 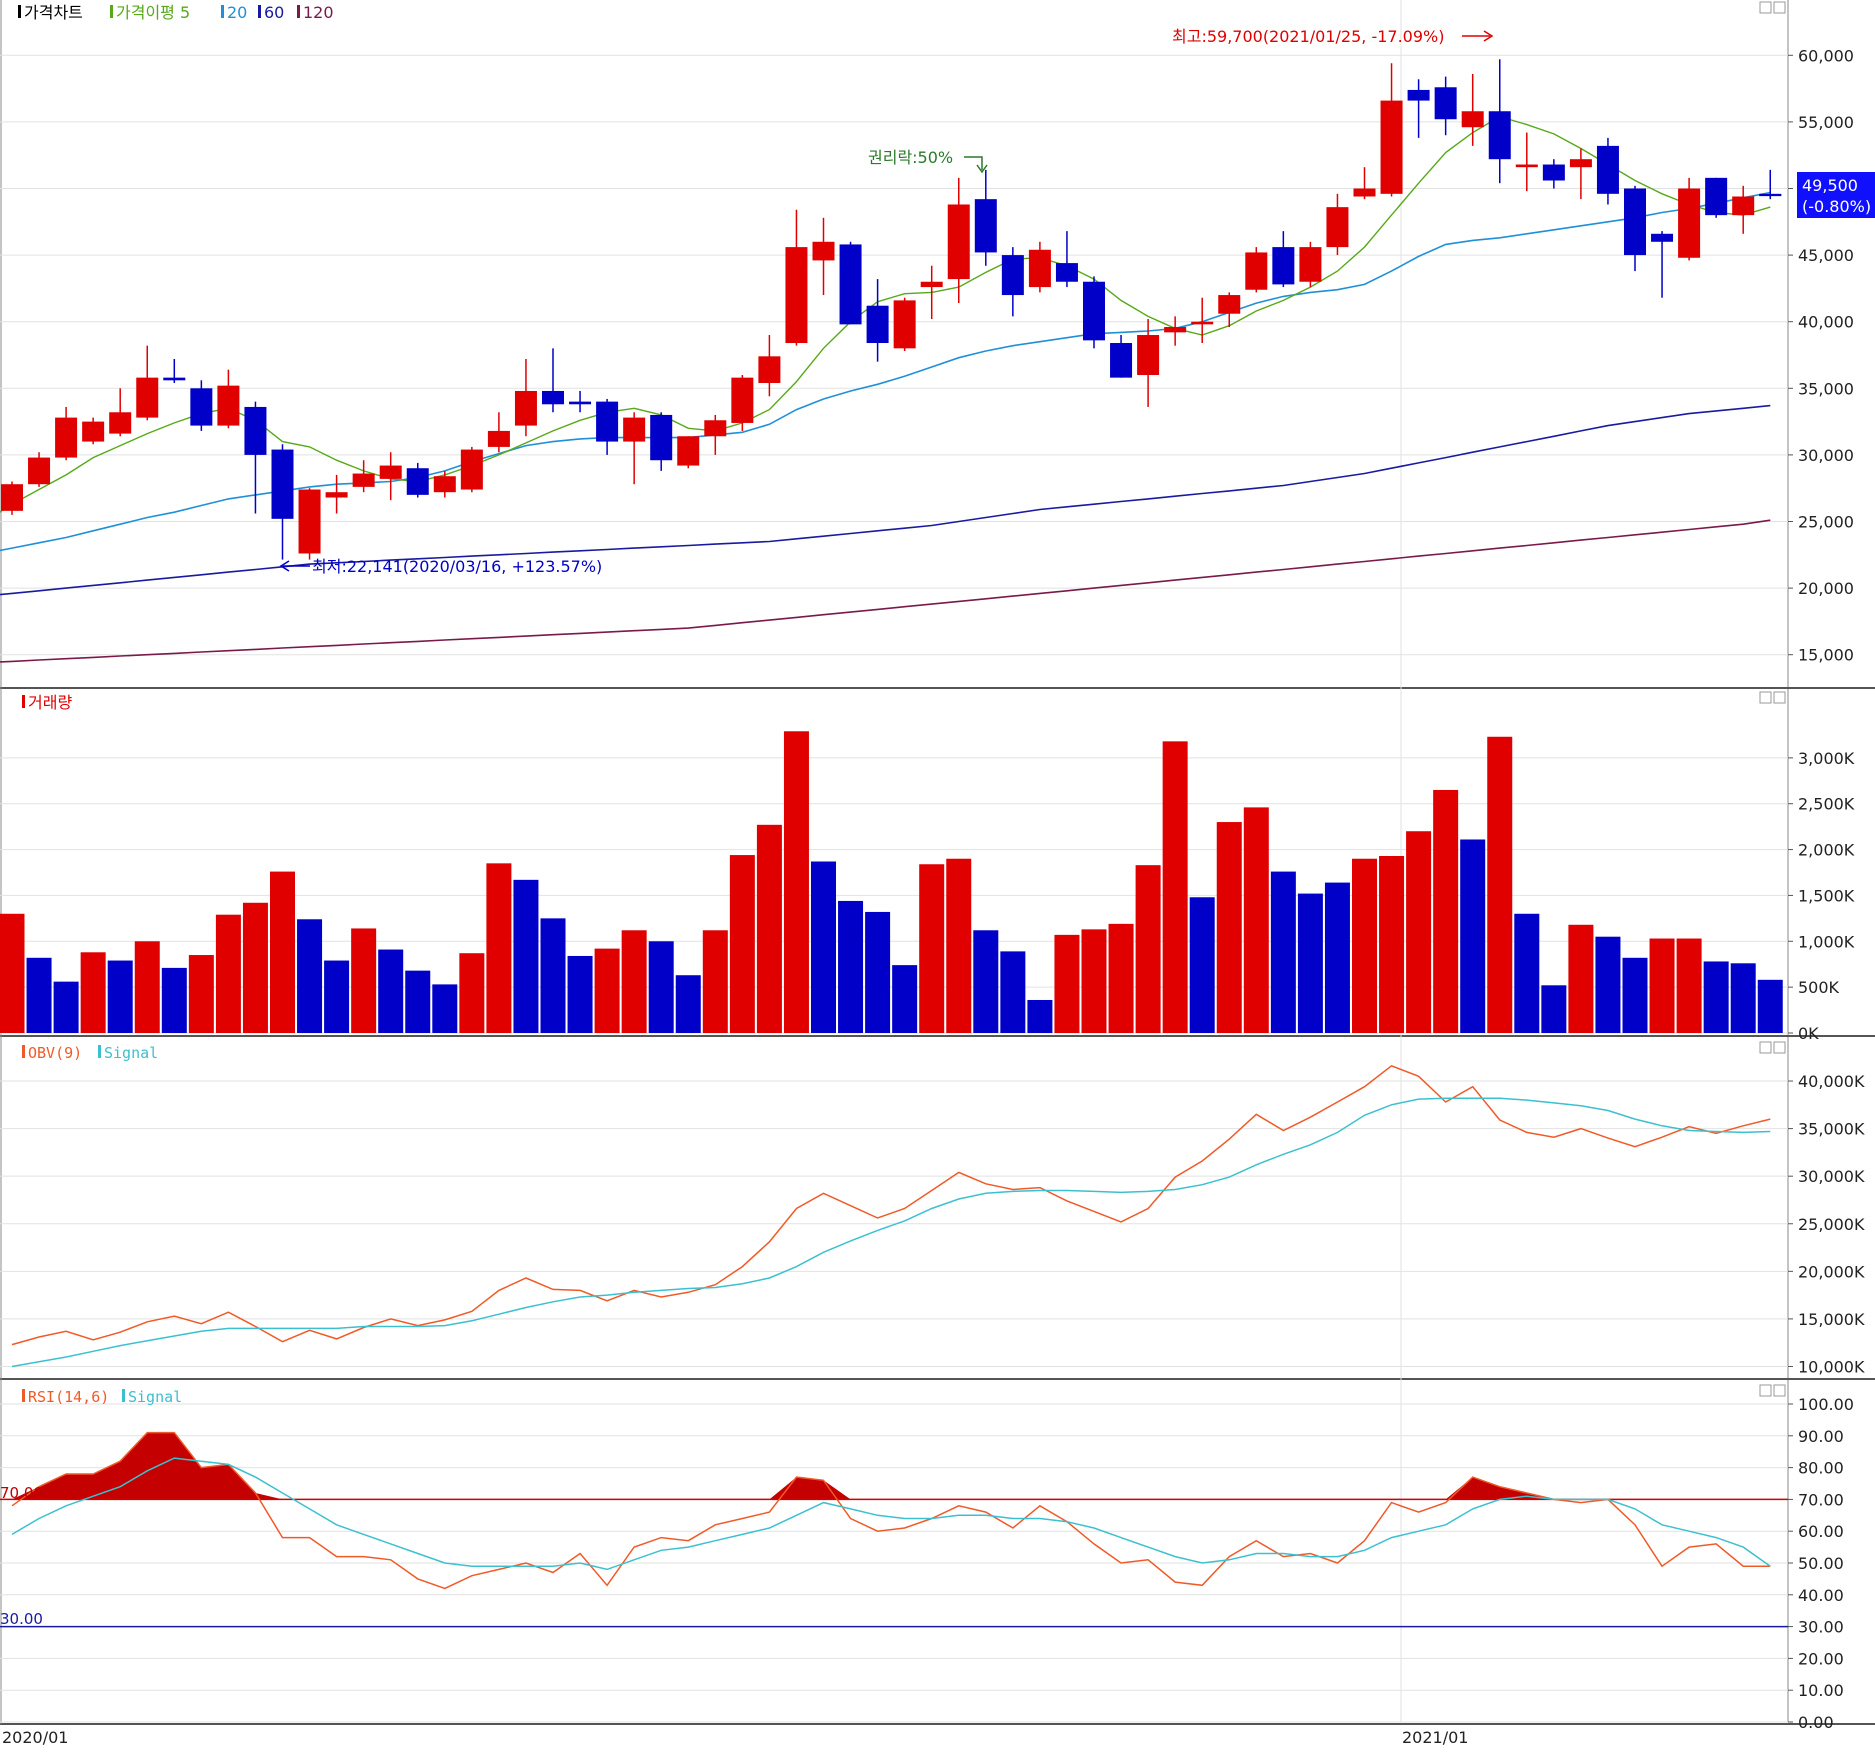 I want to click on price-axis-tick-label: 15,000, so click(x=1826, y=655).